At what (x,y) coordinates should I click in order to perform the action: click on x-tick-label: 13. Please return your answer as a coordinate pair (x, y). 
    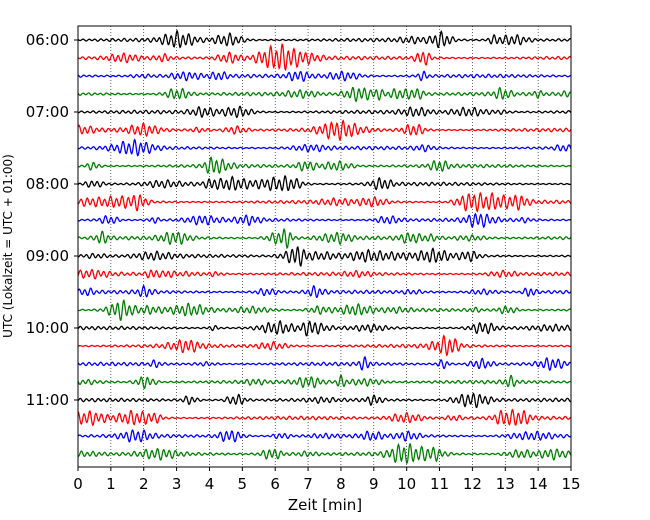
    Looking at the image, I should click on (505, 484).